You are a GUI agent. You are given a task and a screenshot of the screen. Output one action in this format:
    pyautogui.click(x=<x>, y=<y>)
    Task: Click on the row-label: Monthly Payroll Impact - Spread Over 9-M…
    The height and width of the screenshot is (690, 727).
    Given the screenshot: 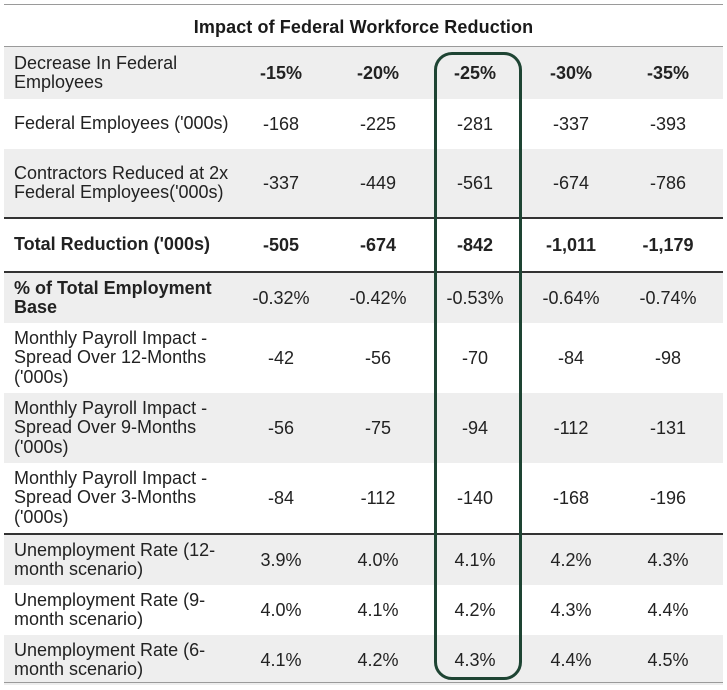 What is the action you would take?
    pyautogui.click(x=111, y=427)
    